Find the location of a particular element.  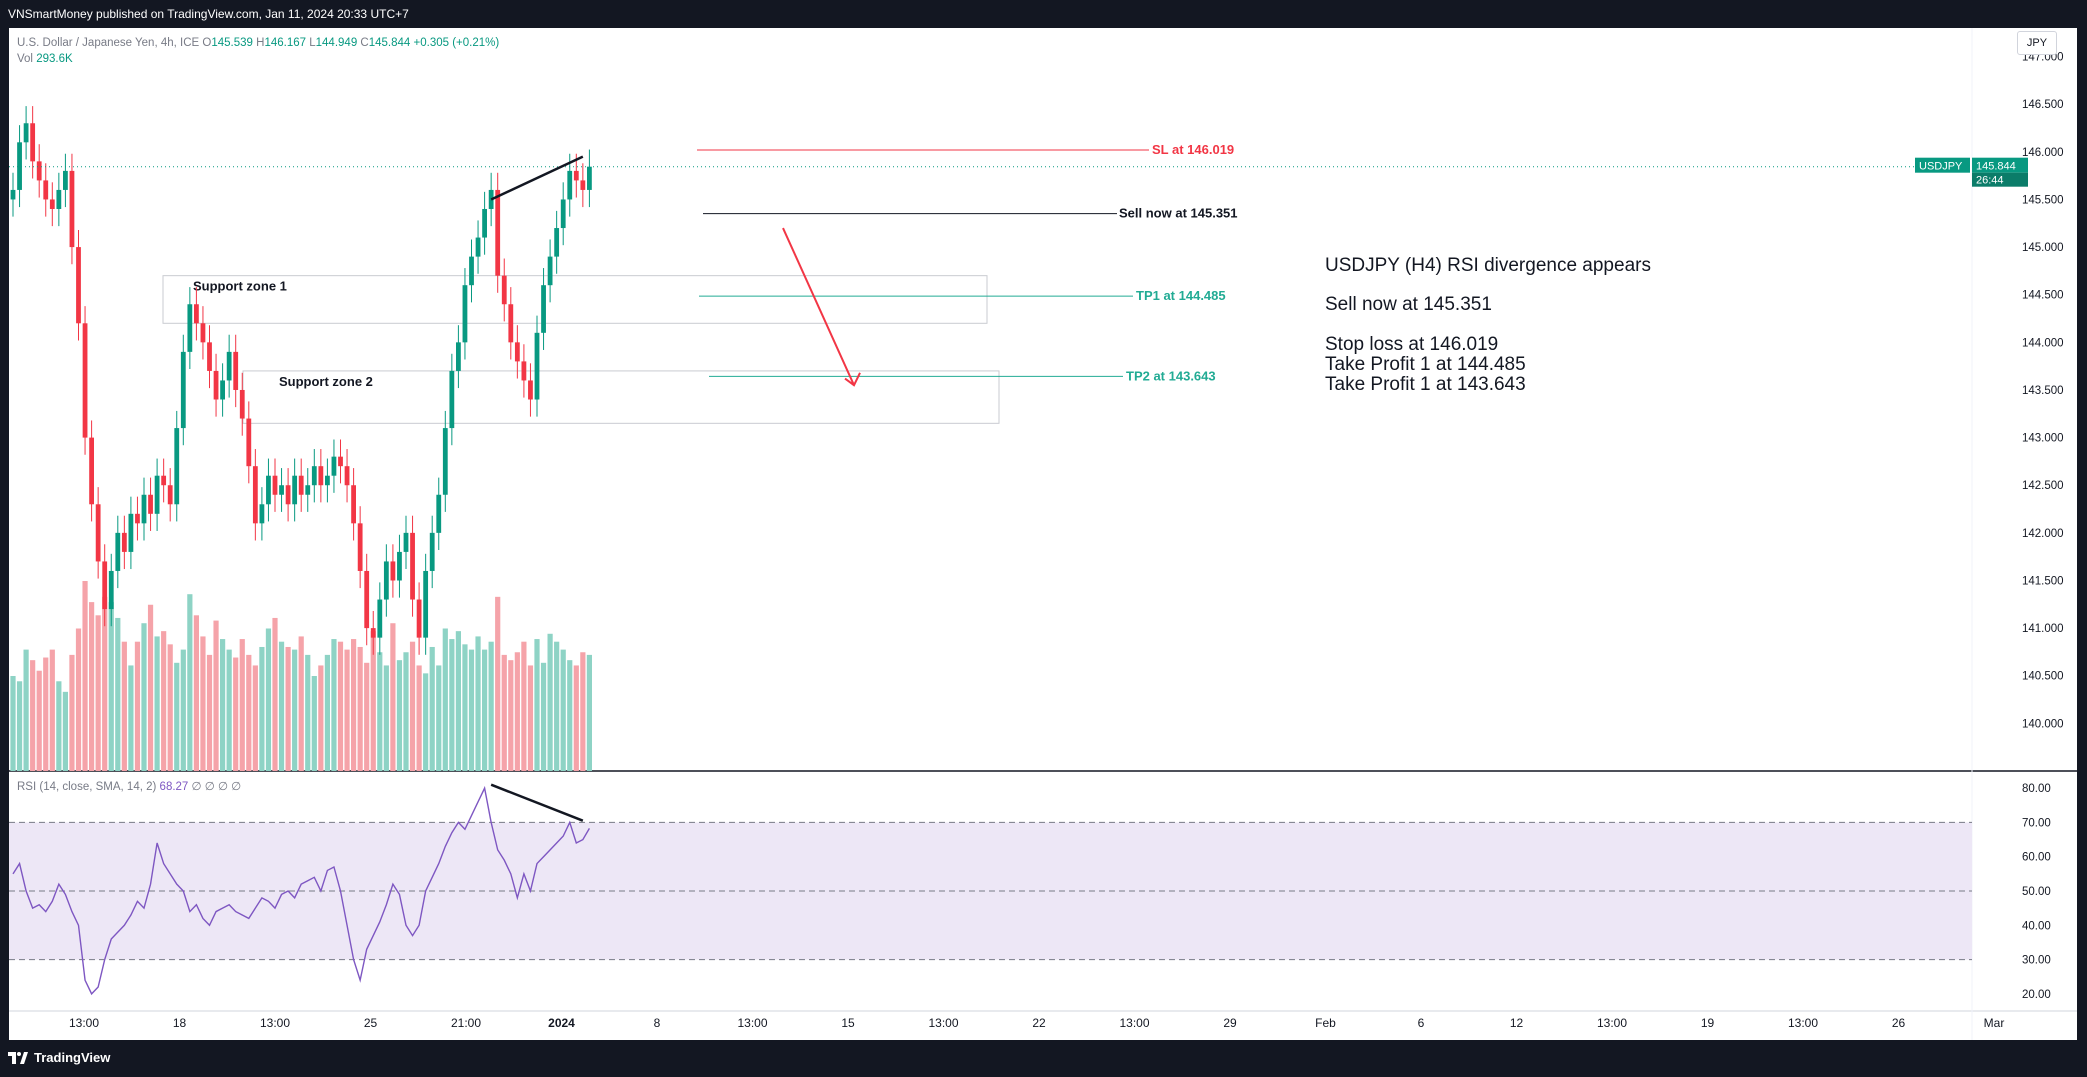

tradingview-logo: TradingView is located at coordinates (59, 1057).